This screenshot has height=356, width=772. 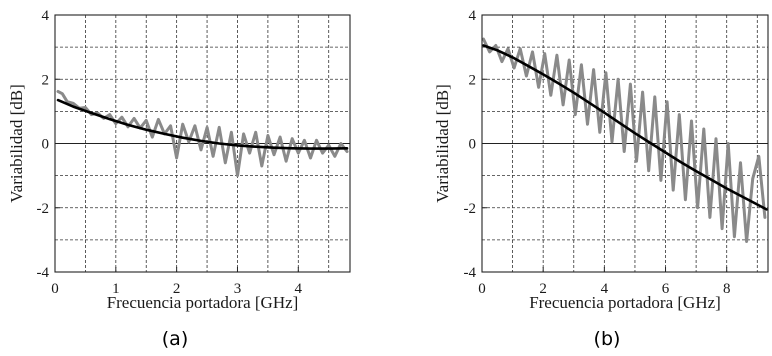 What do you see at coordinates (202, 124) in the screenshot?
I see `fitted-series-line` at bounding box center [202, 124].